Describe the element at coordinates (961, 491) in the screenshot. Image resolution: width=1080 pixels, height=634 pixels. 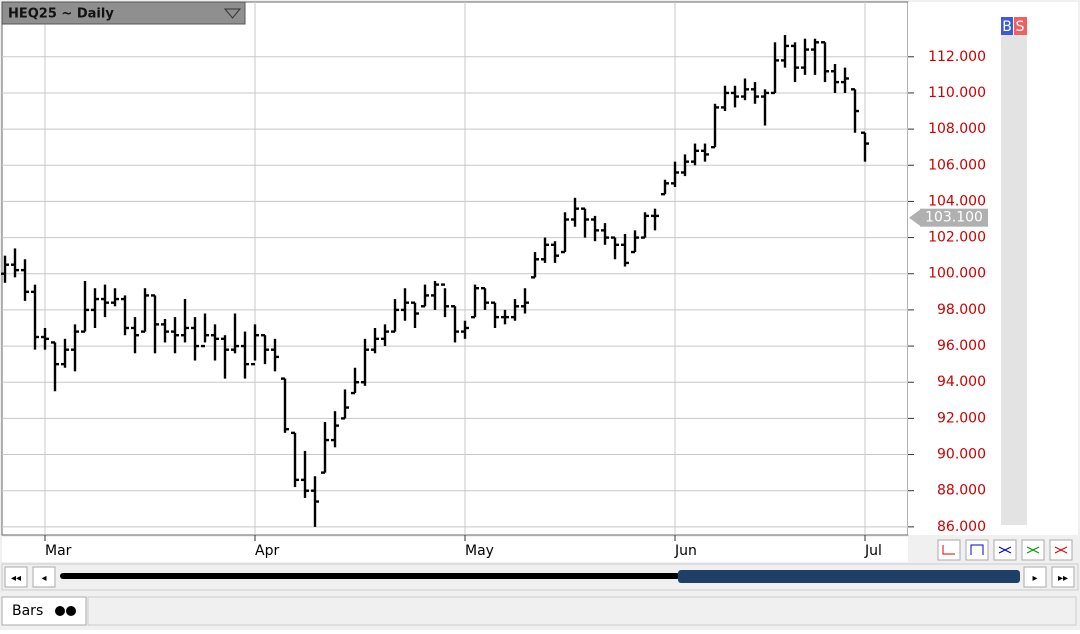
I see `y-tick-label: 88.000` at that location.